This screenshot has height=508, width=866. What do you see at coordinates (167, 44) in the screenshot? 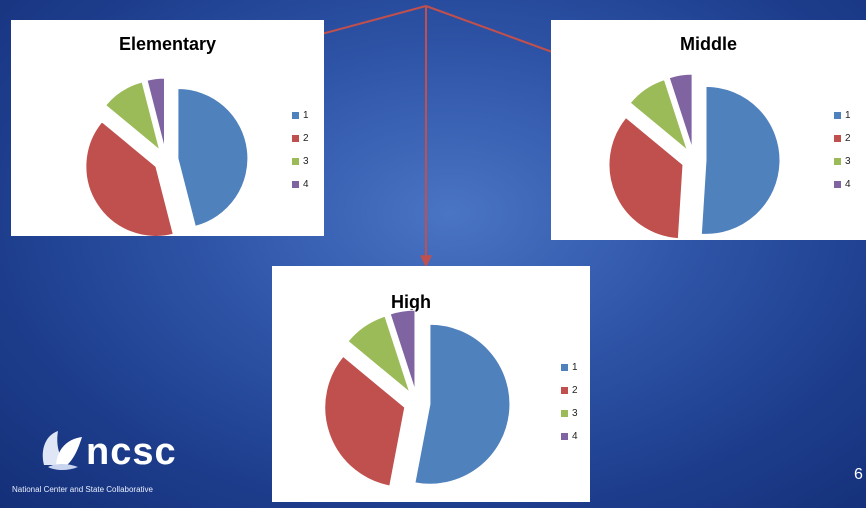
I see `chart-title: Elementary` at bounding box center [167, 44].